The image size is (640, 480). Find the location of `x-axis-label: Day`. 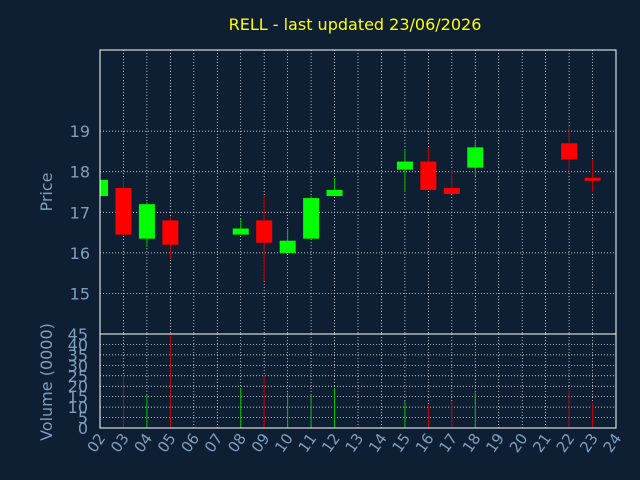

x-axis-label: Day is located at coordinates (347, 467).